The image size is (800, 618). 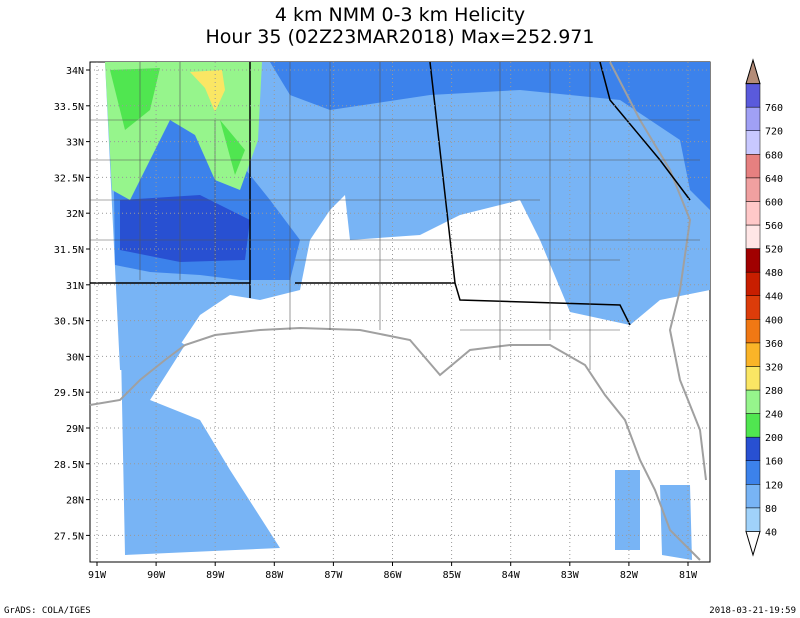 What do you see at coordinates (75, 71) in the screenshot?
I see `lat-label: 34N` at bounding box center [75, 71].